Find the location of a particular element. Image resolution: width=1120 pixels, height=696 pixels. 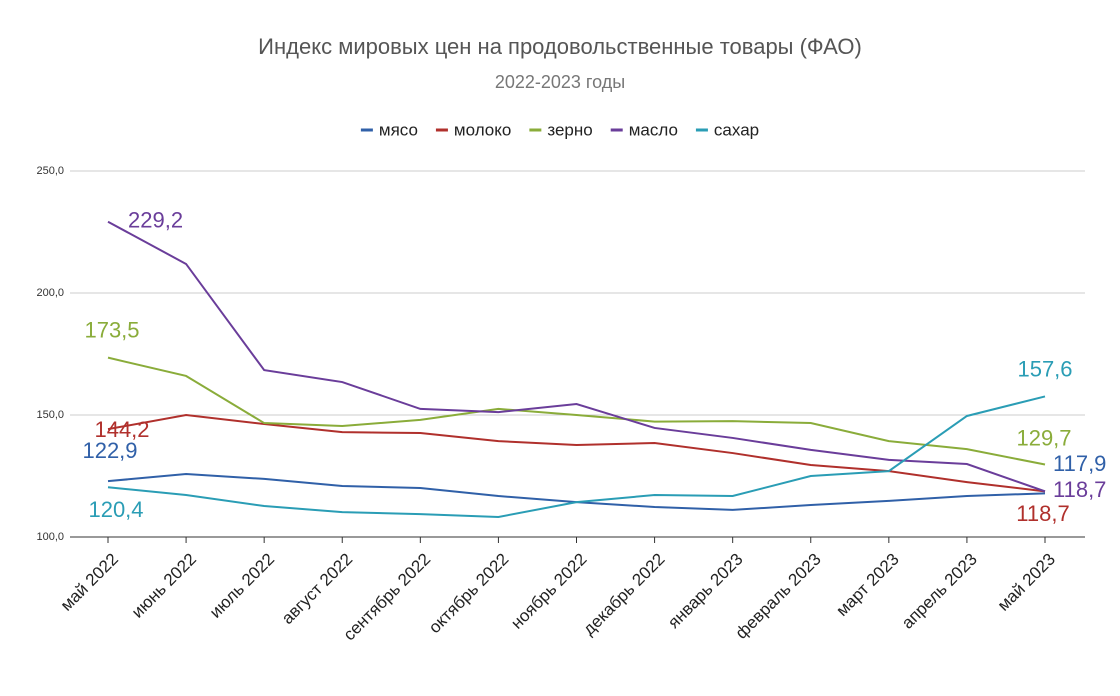

data-label: 122,9 is located at coordinates (109, 450).